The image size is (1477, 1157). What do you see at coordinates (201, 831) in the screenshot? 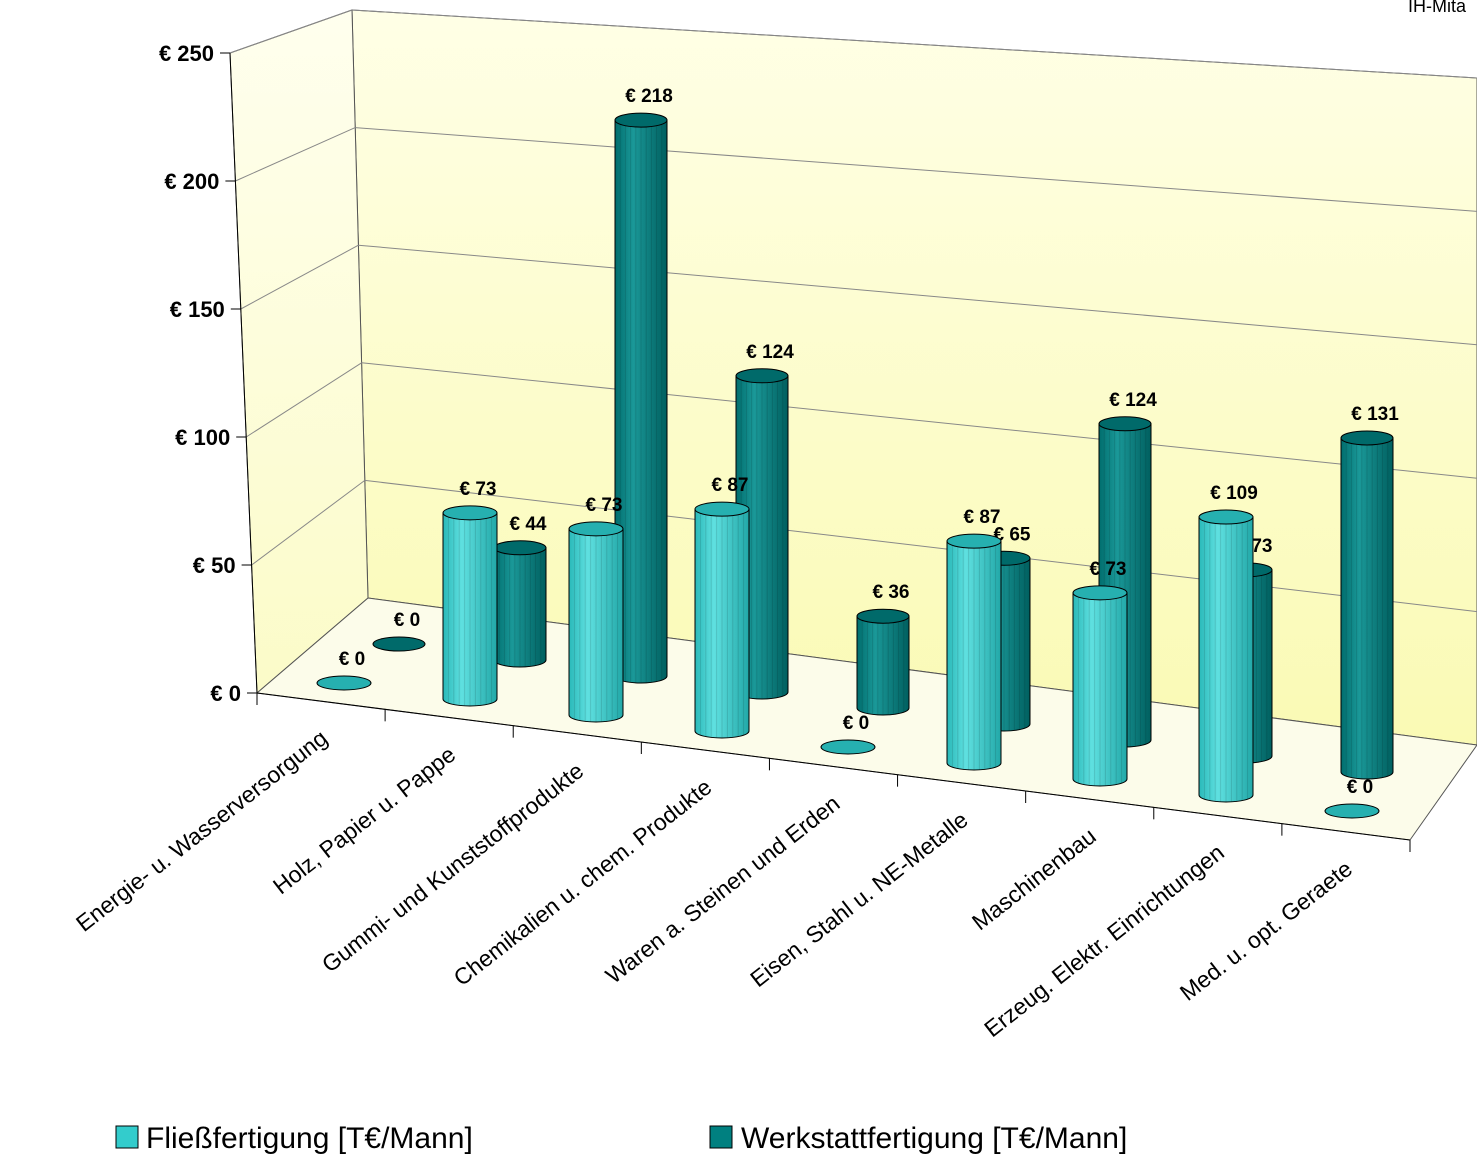
I see `category-label: Energie- u. Wasserversorgung` at bounding box center [201, 831].